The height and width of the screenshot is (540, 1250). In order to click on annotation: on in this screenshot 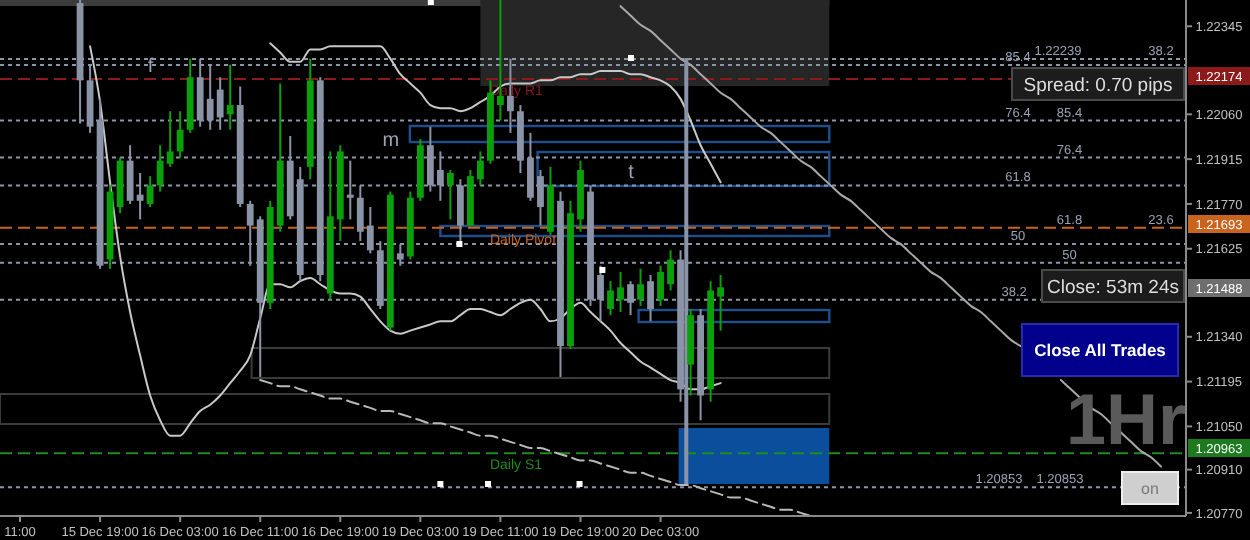, I will do `click(1150, 489)`.